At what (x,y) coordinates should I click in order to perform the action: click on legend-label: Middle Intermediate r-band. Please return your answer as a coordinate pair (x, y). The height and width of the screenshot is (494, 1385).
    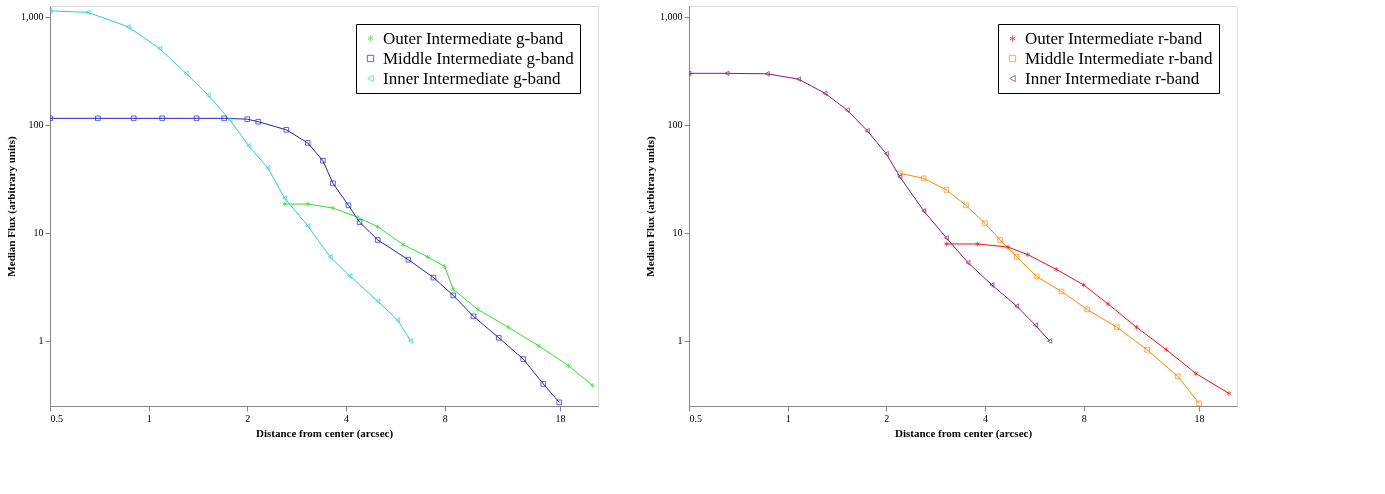
    Looking at the image, I should click on (1119, 58).